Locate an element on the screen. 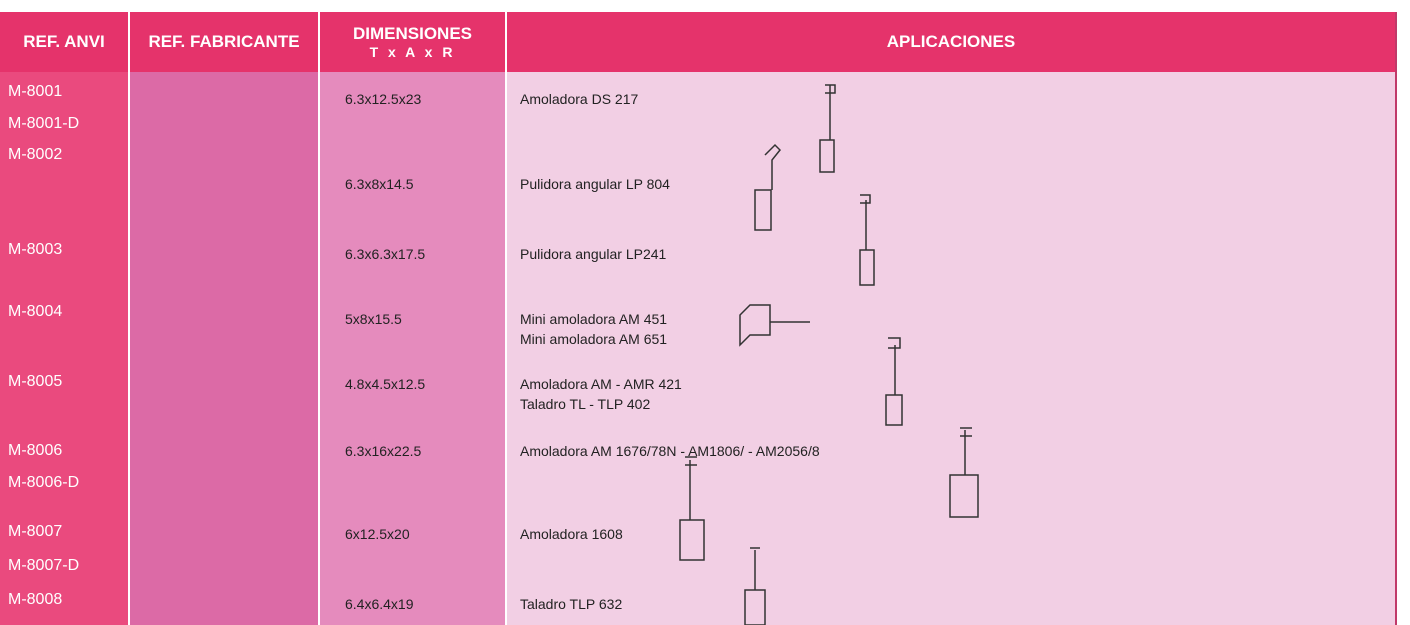 The image size is (1410, 625). application: Mini amoladora AM 651 is located at coordinates (594, 339).